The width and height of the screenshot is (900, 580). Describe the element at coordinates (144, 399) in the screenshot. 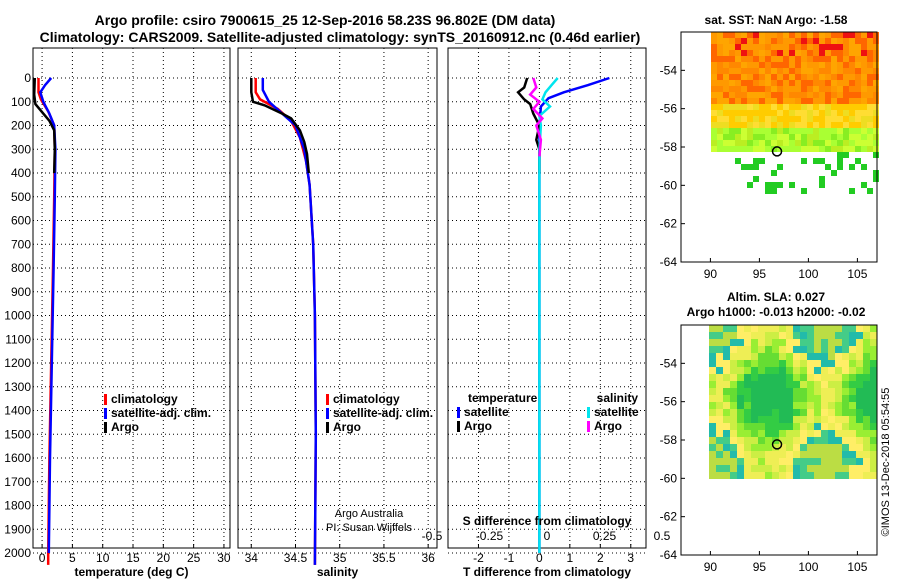

I see `legend-entry: climatology` at that location.